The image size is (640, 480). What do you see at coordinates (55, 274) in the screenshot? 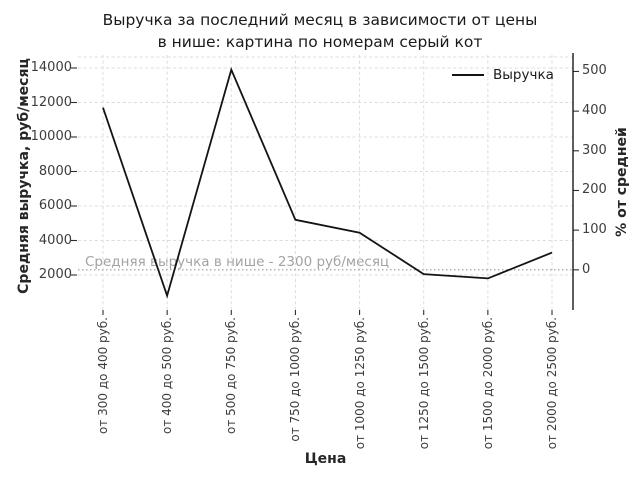
I see `y-axis-tick-label: 2000` at bounding box center [55, 274].